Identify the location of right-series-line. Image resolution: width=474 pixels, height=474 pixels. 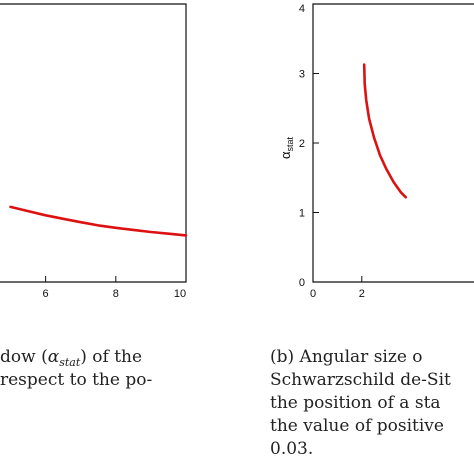
(384, 131).